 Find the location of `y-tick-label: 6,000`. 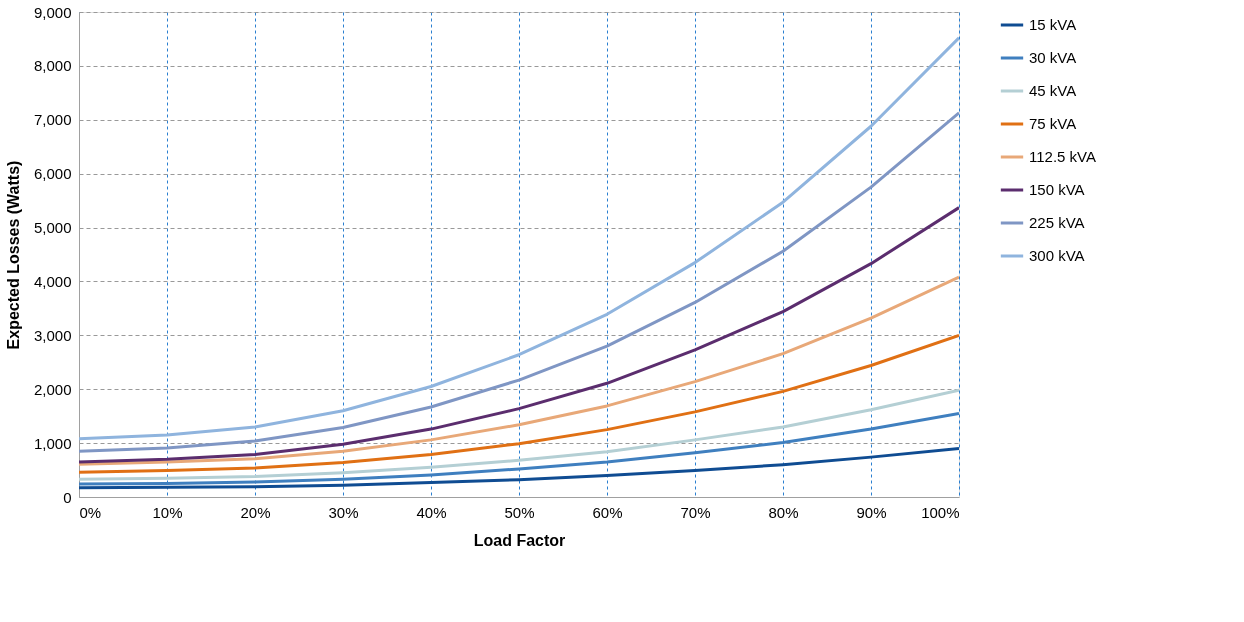

y-tick-label: 6,000 is located at coordinates (52, 174).